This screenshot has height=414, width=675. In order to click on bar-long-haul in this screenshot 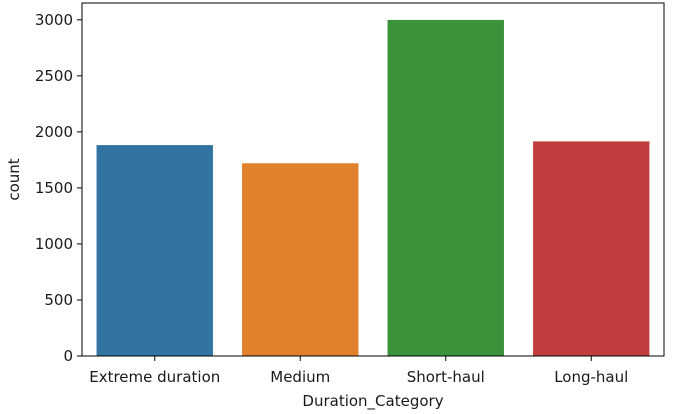, I will do `click(591, 248)`.